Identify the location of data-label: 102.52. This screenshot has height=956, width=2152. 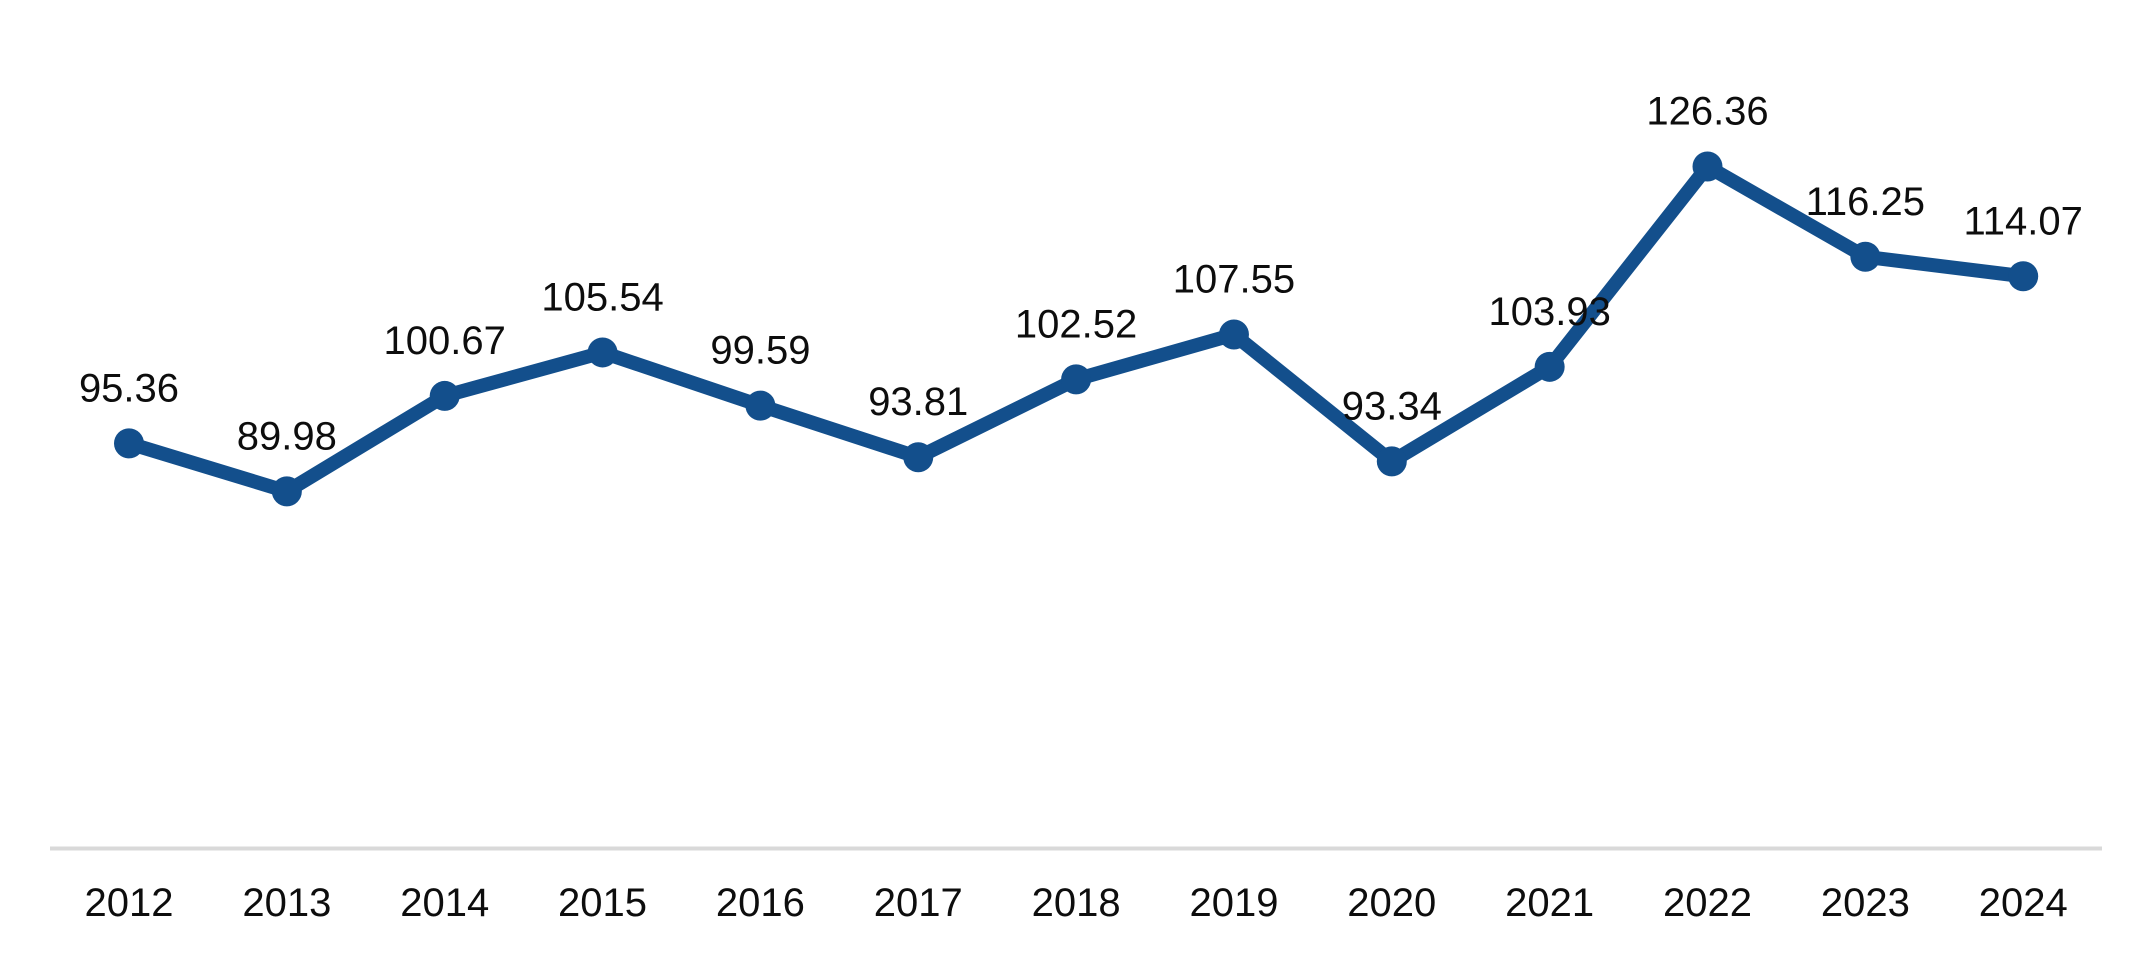
(1076, 324).